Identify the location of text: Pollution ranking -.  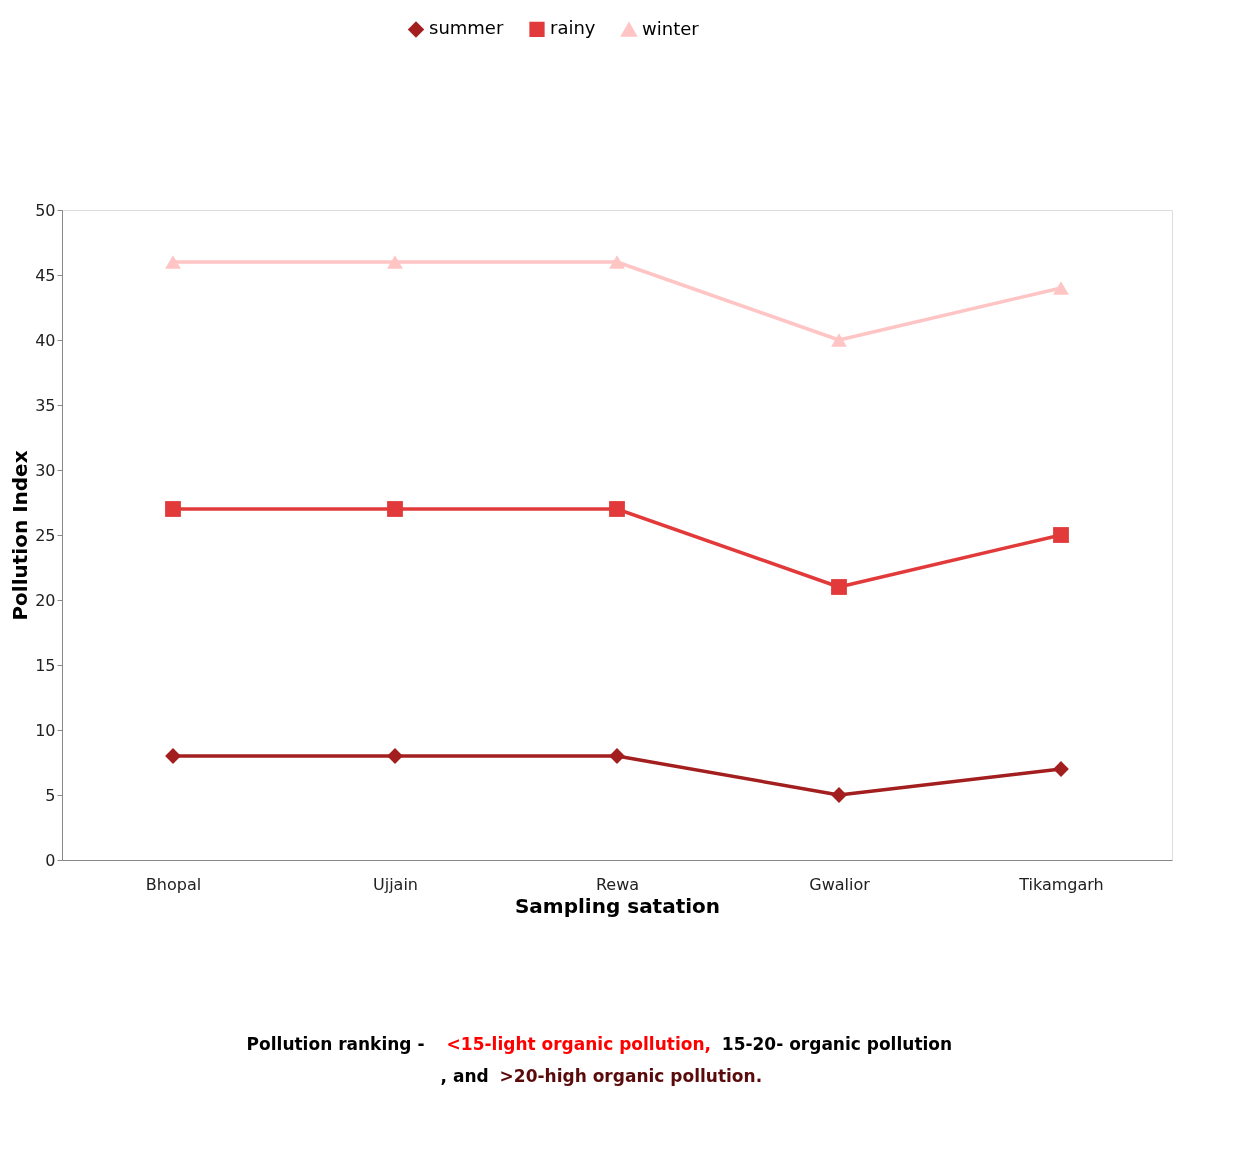
(335, 1044).